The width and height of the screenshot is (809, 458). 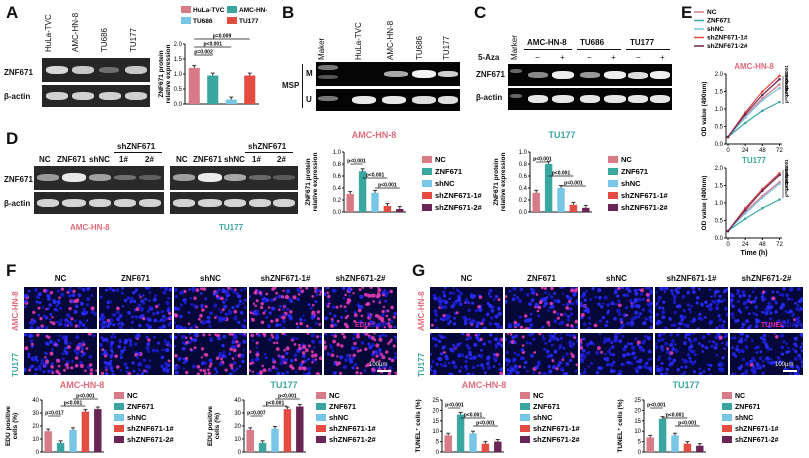 I want to click on x-tick-label: 72, so click(x=779, y=151).